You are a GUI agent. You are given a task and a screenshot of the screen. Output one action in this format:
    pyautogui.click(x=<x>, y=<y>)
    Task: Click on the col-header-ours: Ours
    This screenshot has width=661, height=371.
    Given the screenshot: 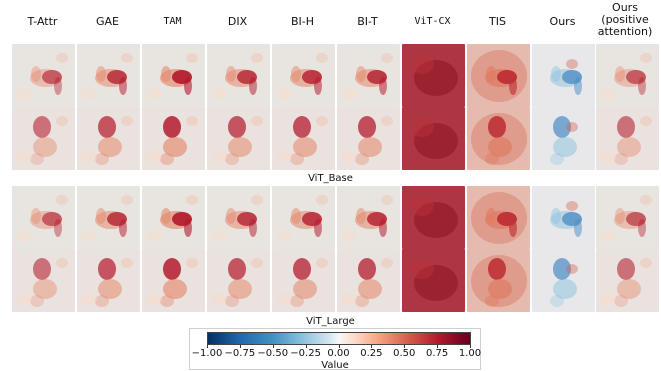 What is the action you would take?
    pyautogui.click(x=562, y=21)
    